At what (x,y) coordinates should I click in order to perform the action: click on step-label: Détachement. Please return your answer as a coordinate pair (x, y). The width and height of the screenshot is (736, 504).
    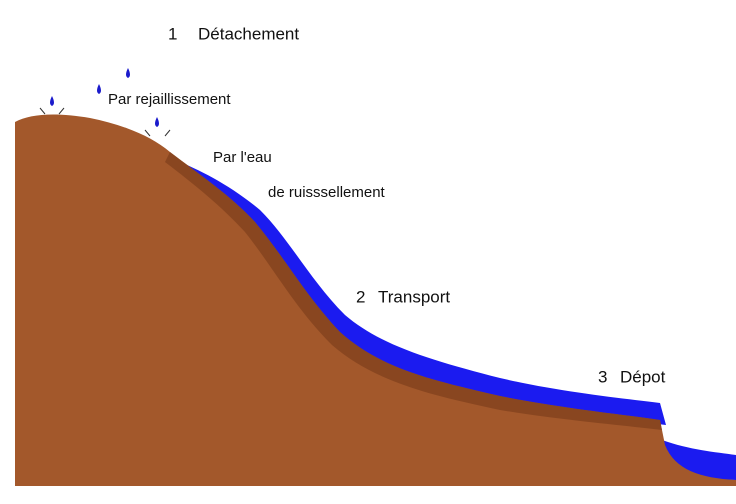
    Looking at the image, I should click on (248, 33).